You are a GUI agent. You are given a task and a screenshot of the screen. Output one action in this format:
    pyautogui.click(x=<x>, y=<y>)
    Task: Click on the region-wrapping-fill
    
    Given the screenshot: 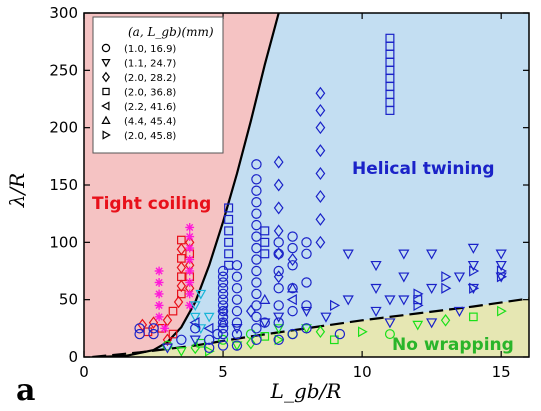 What is the action you would take?
    pyautogui.click(x=306, y=327)
    